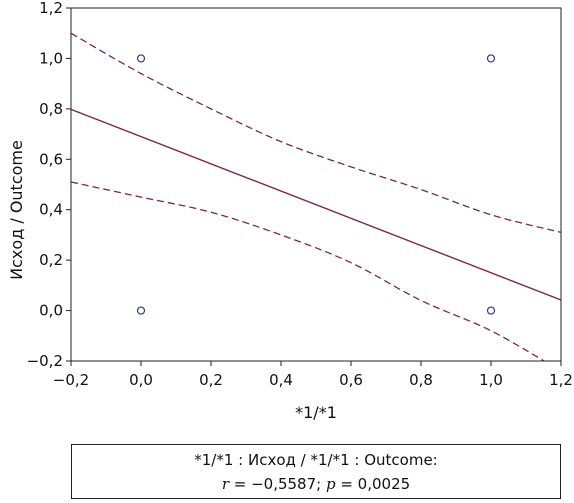 This screenshot has width=574, height=503. Describe the element at coordinates (277, 484) in the screenshot. I see `r-value: = −0,5587;` at that location.